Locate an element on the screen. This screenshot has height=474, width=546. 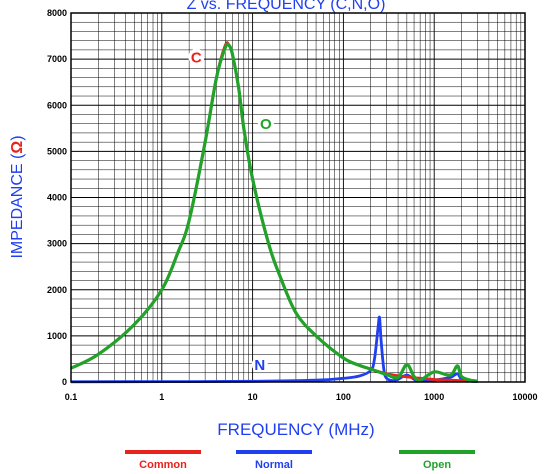
y-tick-label: 8000 is located at coordinates (57, 13).